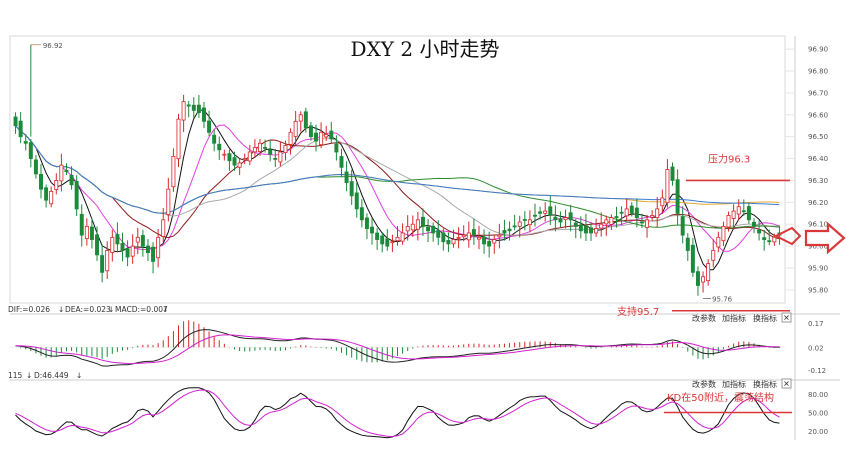 This screenshot has height=467, width=850. I want to click on kd-add-indicator-button: 加指标, so click(734, 384).